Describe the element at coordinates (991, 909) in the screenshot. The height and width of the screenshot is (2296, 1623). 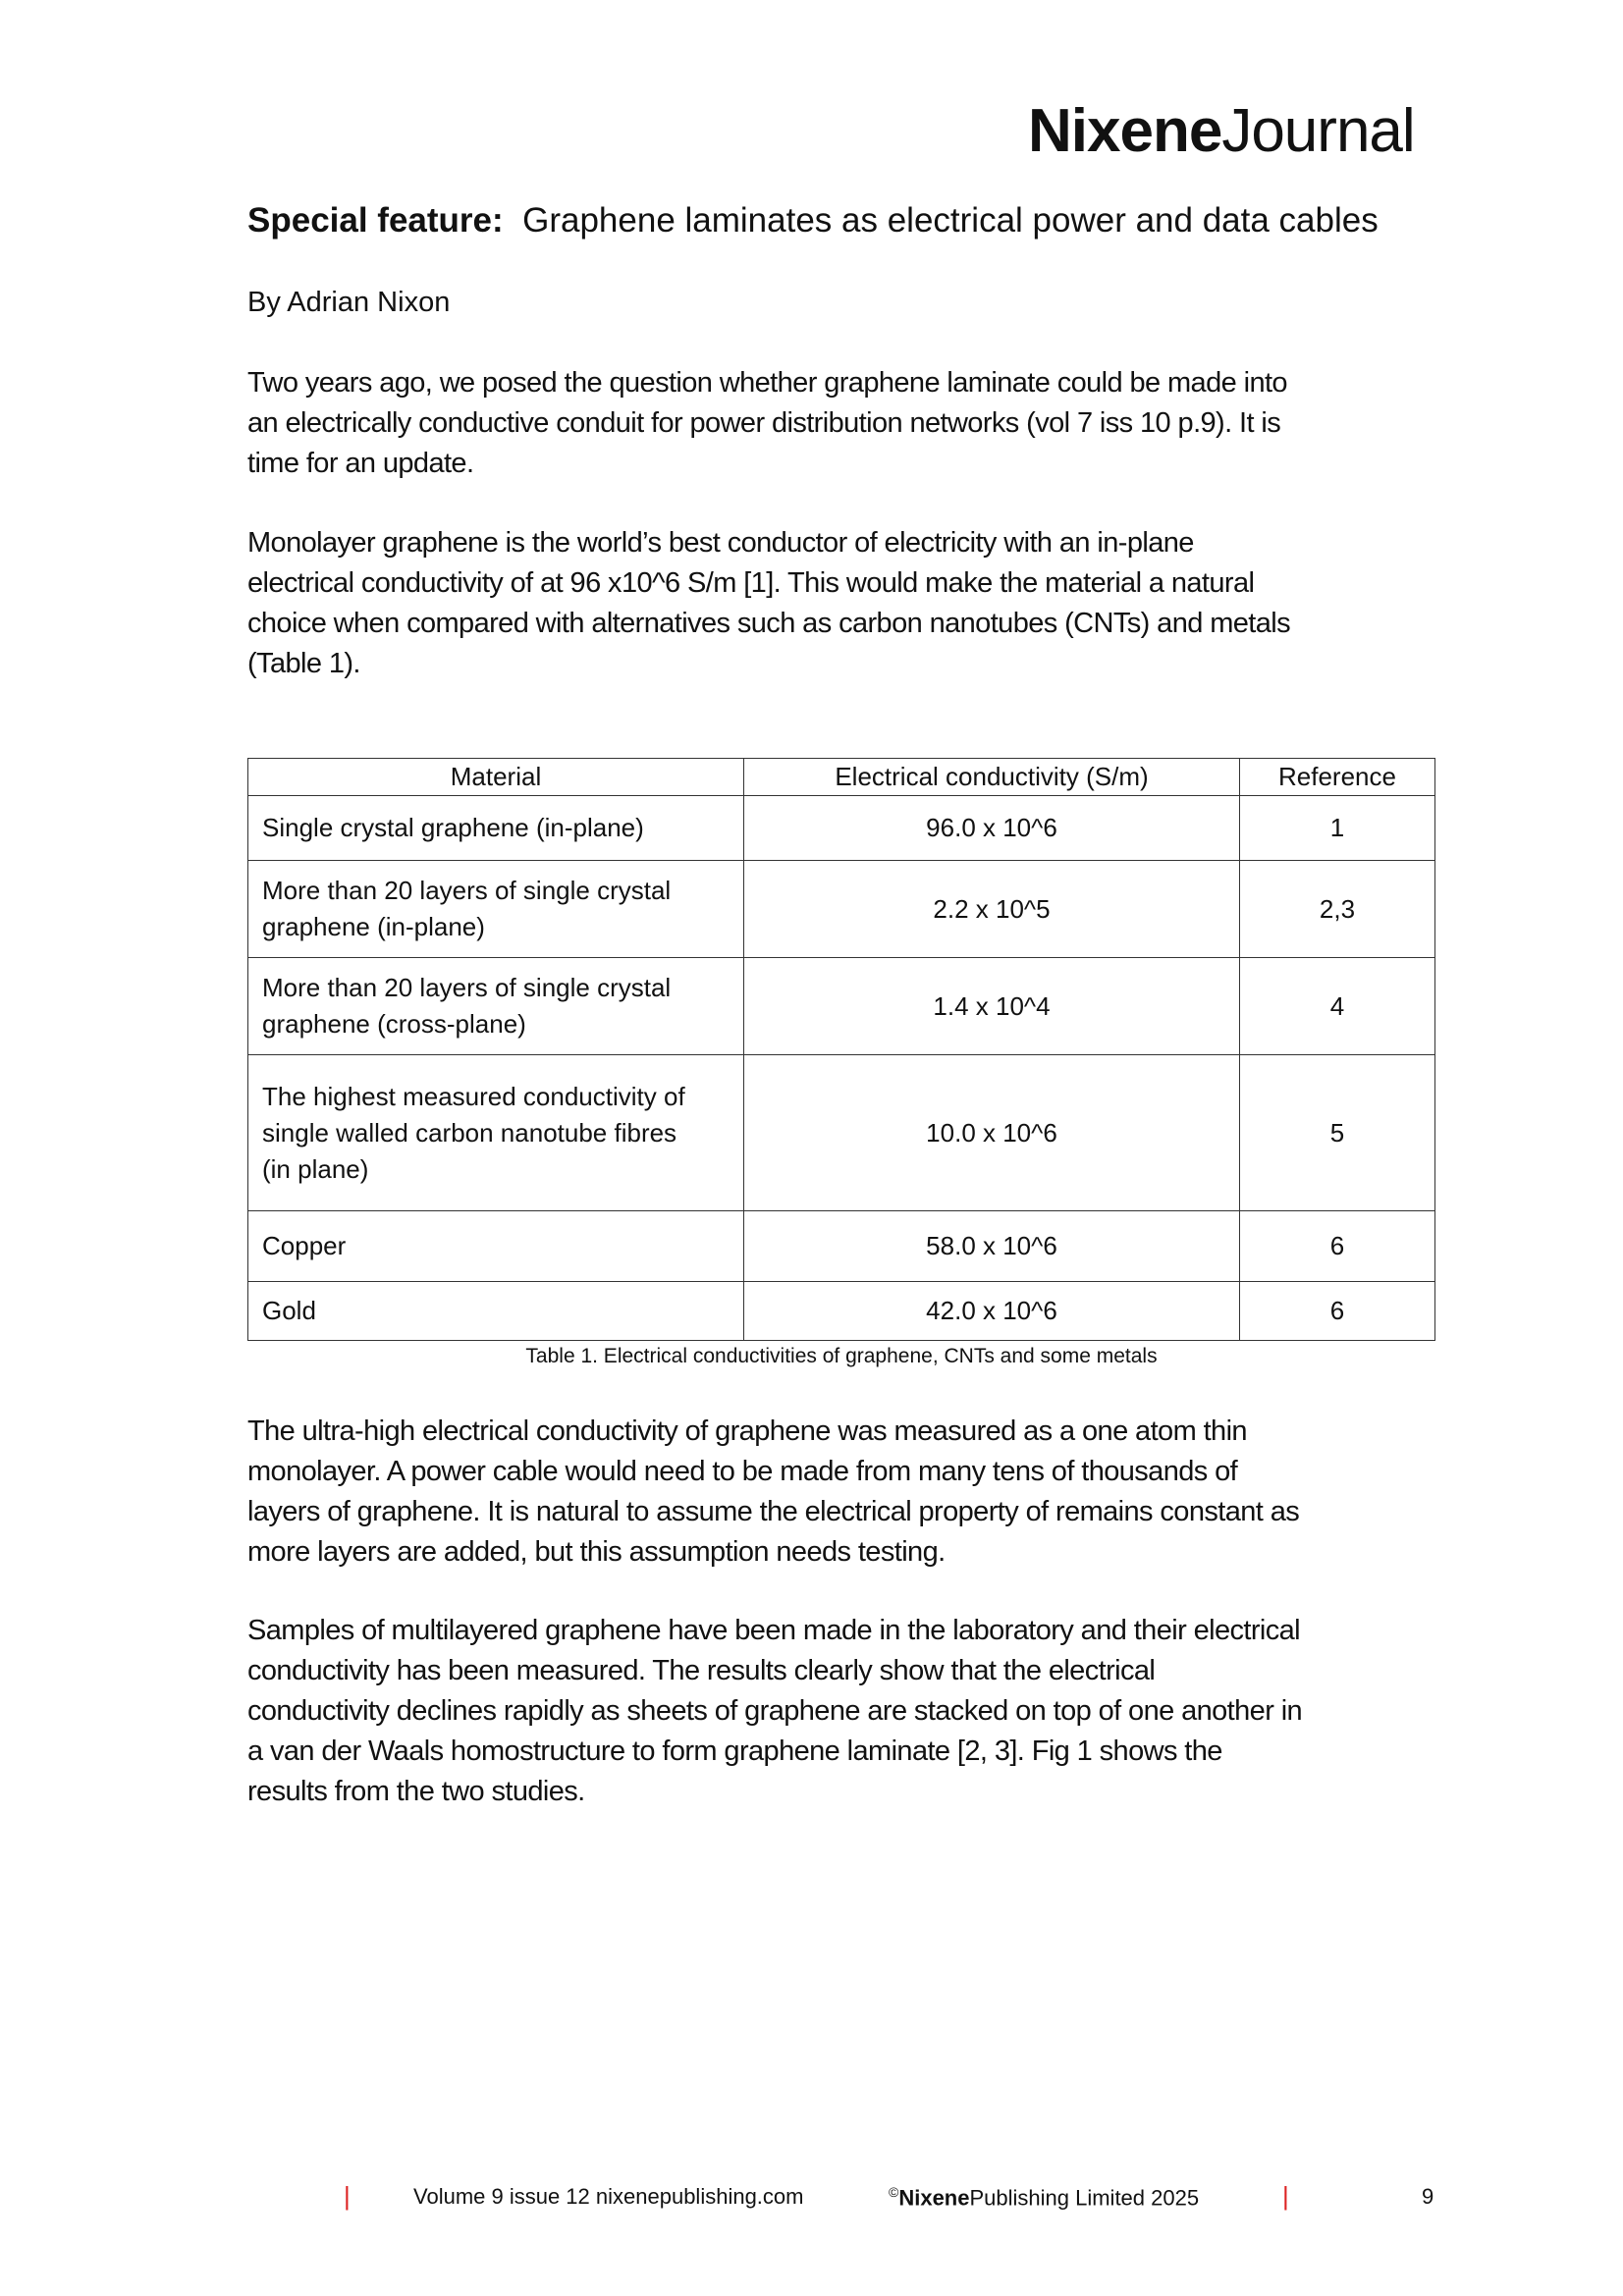
I see `conductivity-cell: 2.2 x 10^5` at that location.